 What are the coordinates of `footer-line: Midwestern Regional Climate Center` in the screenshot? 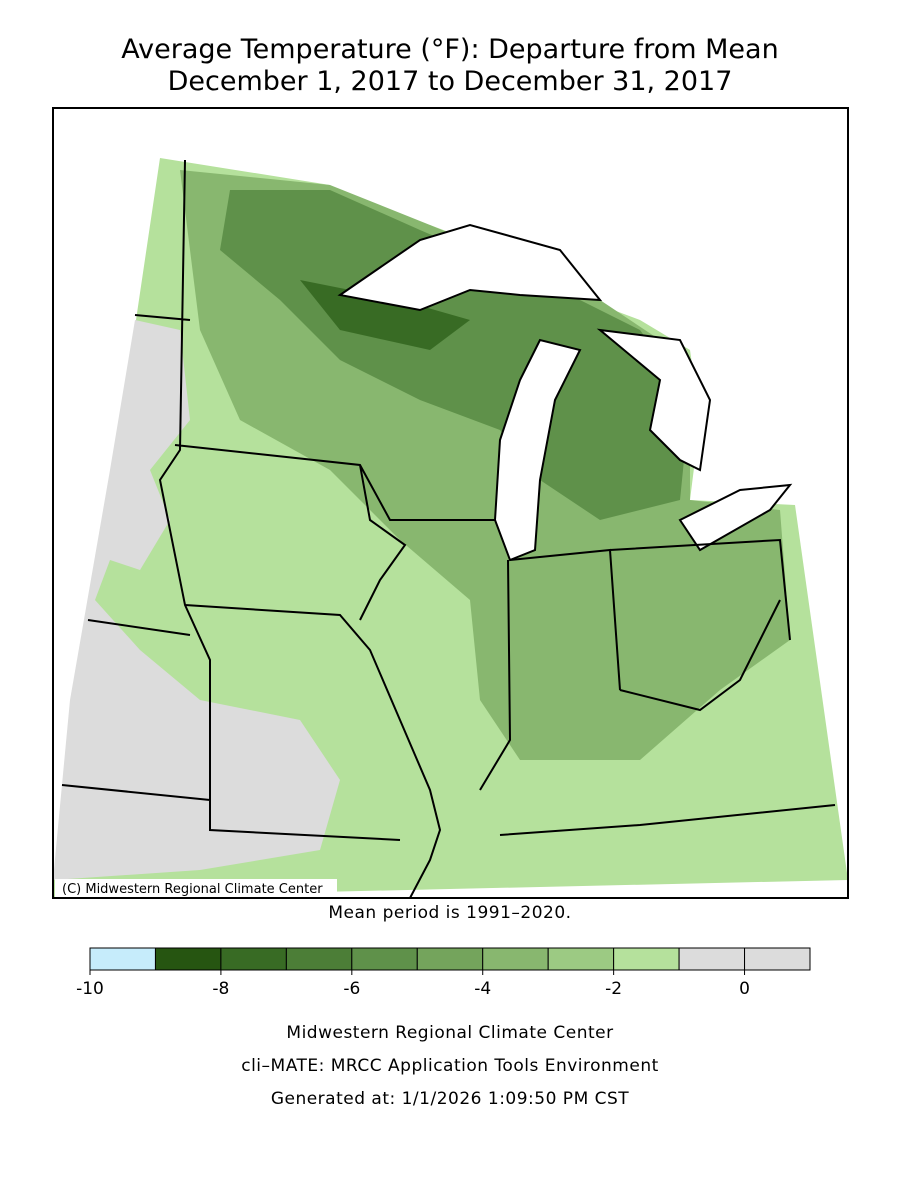 It's located at (449, 1033).